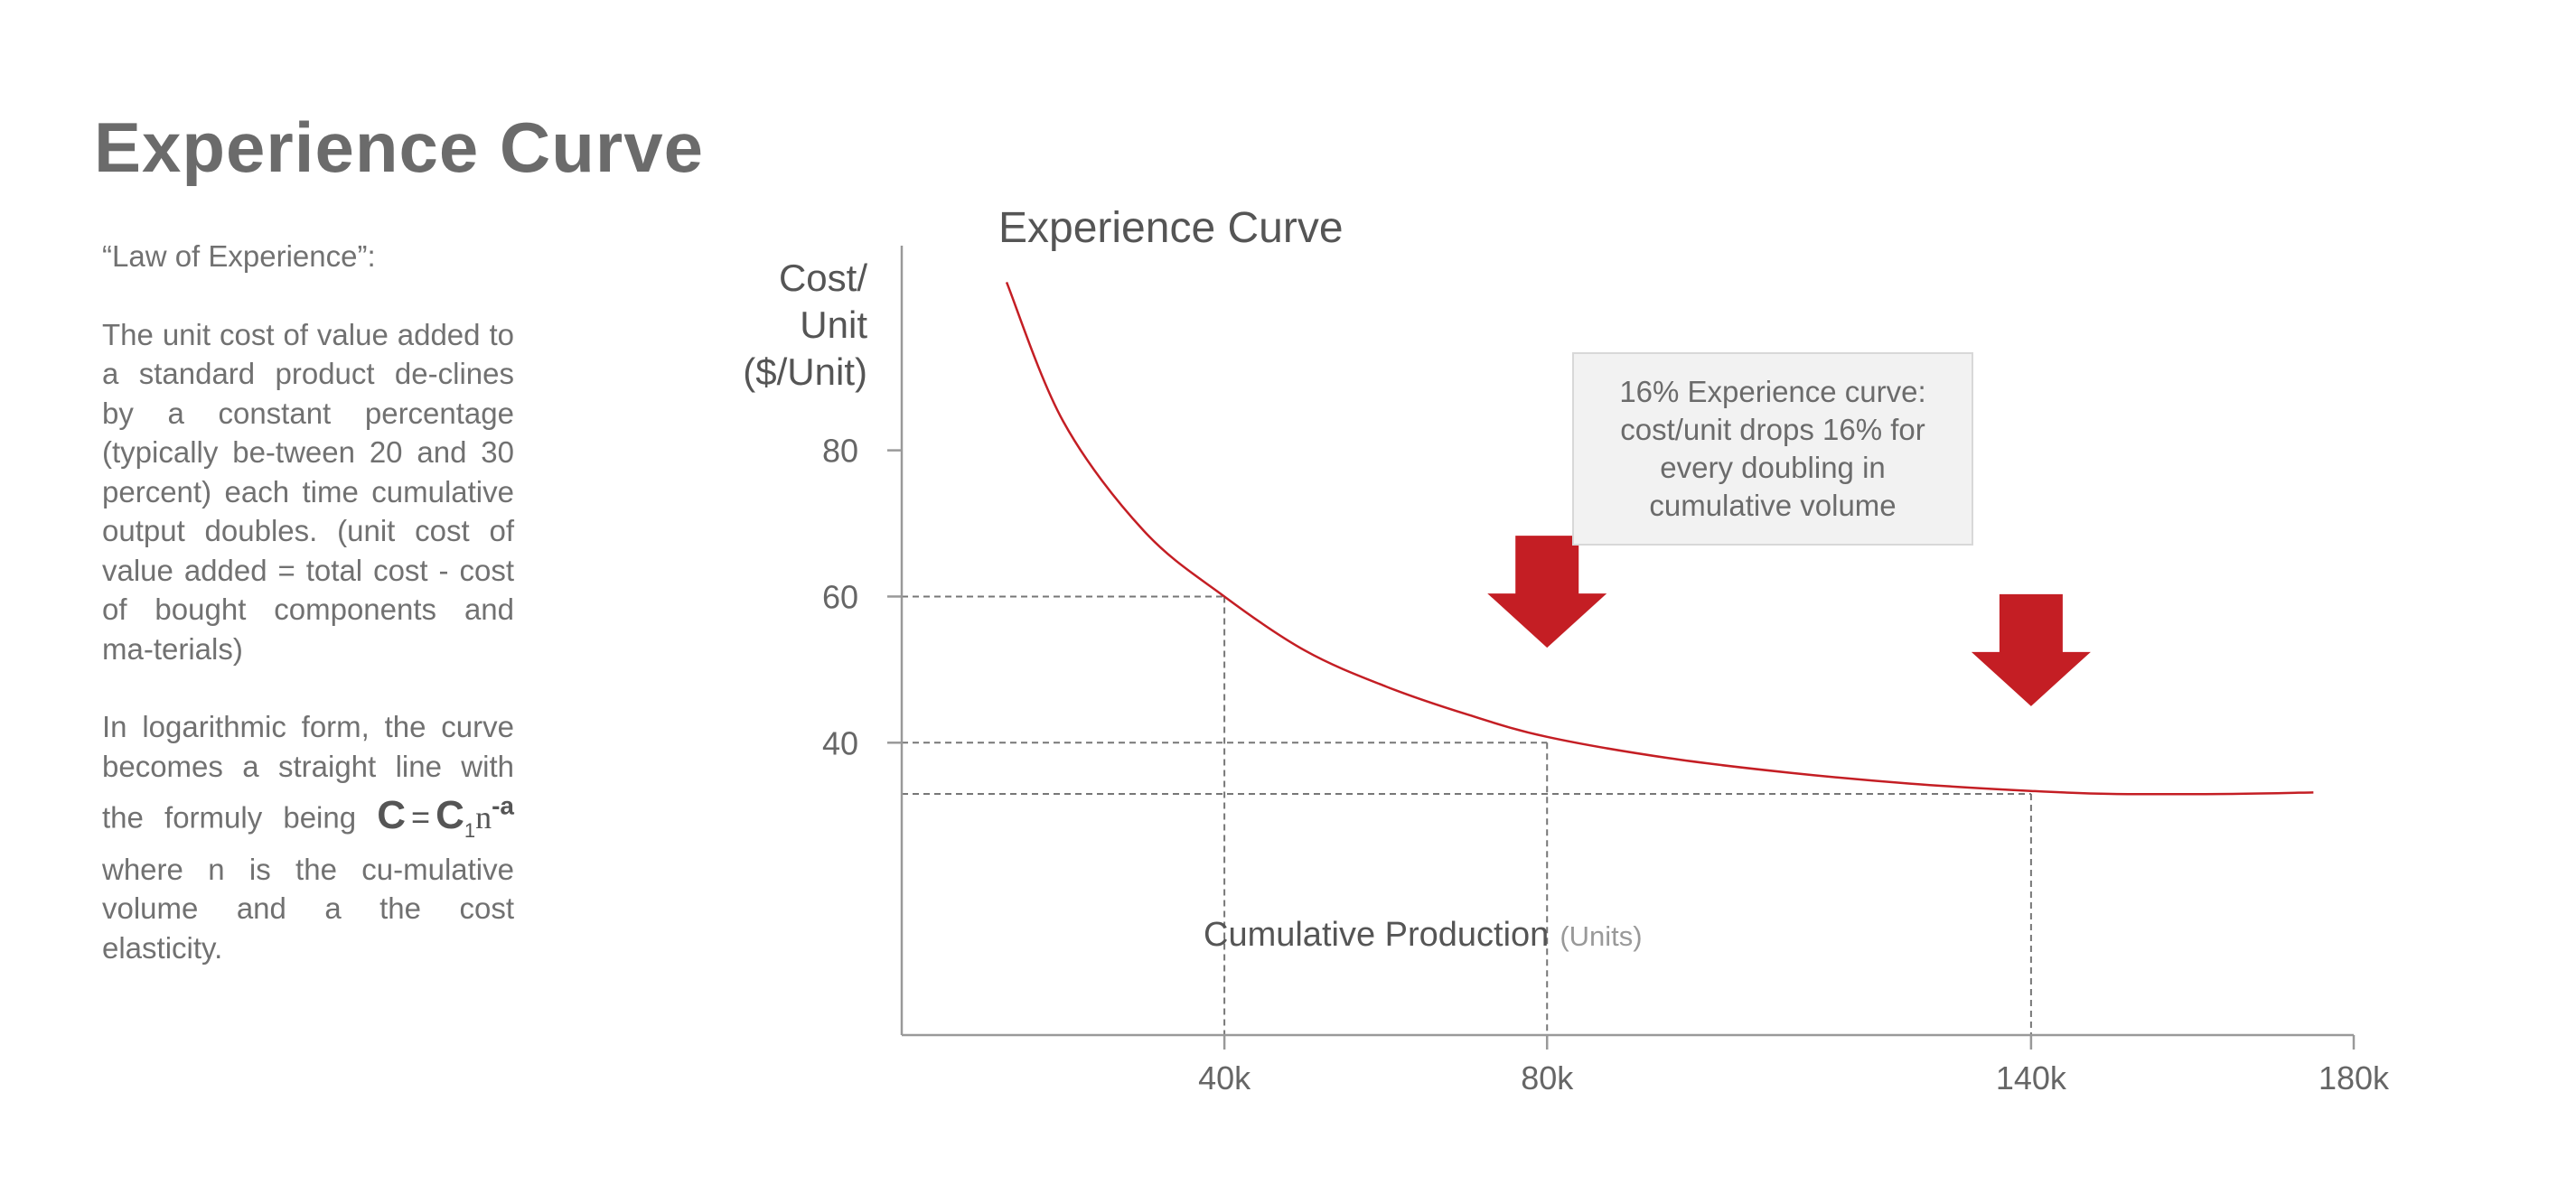 Image resolution: width=2576 pixels, height=1185 pixels. What do you see at coordinates (2354, 1077) in the screenshot?
I see `x-tick-label: 180k` at bounding box center [2354, 1077].